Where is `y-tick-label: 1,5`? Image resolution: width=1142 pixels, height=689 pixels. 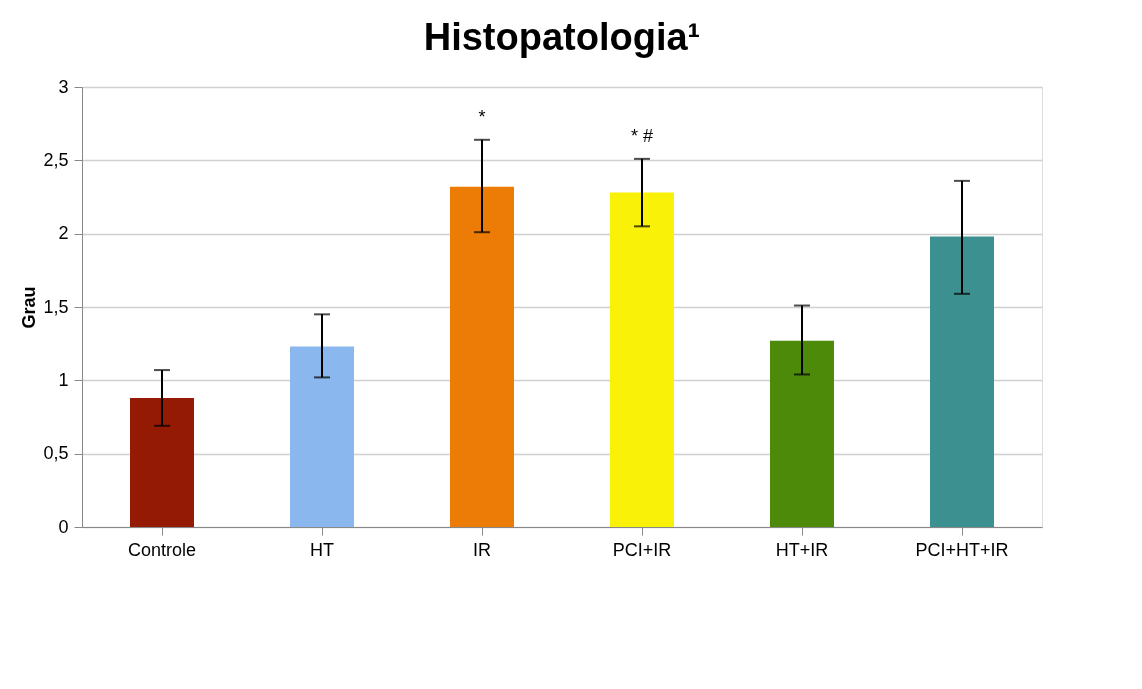 y-tick-label: 1,5 is located at coordinates (56, 306).